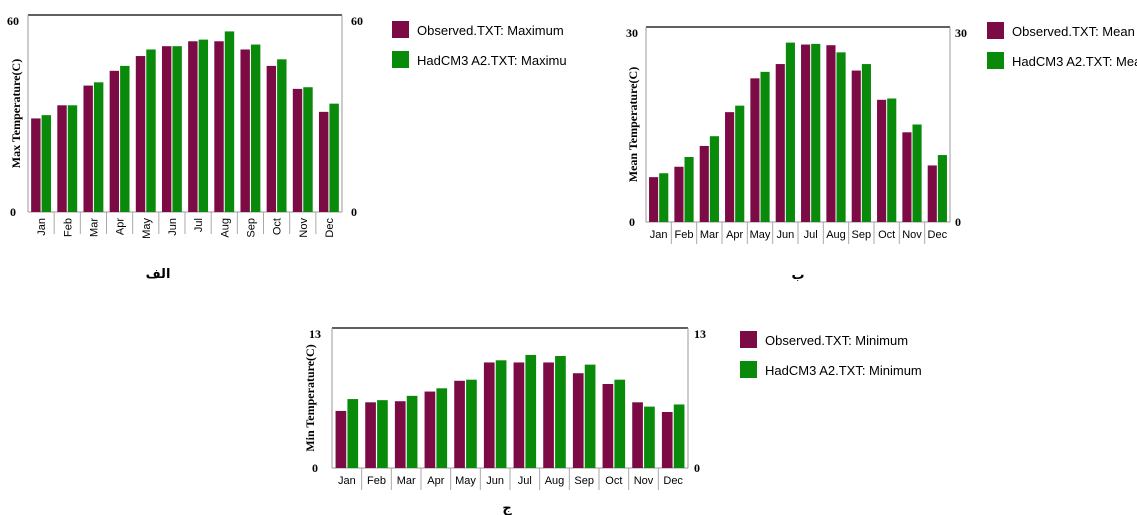  What do you see at coordinates (114, 141) in the screenshot?
I see `bar-observed-apr` at bounding box center [114, 141].